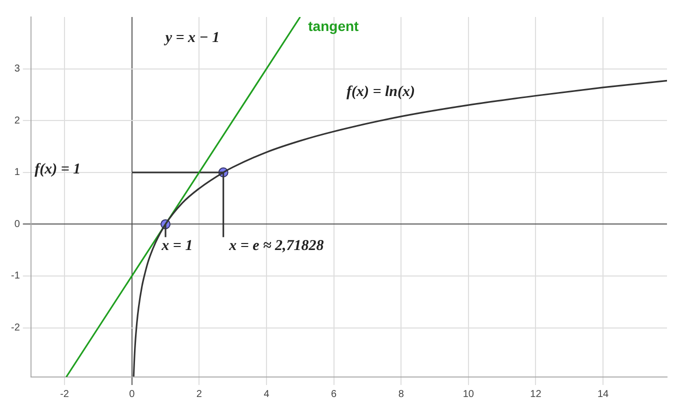 Image resolution: width=681 pixels, height=411 pixels. What do you see at coordinates (276, 246) in the screenshot?
I see `annotation: x = e ≈ 2,71828` at bounding box center [276, 246].